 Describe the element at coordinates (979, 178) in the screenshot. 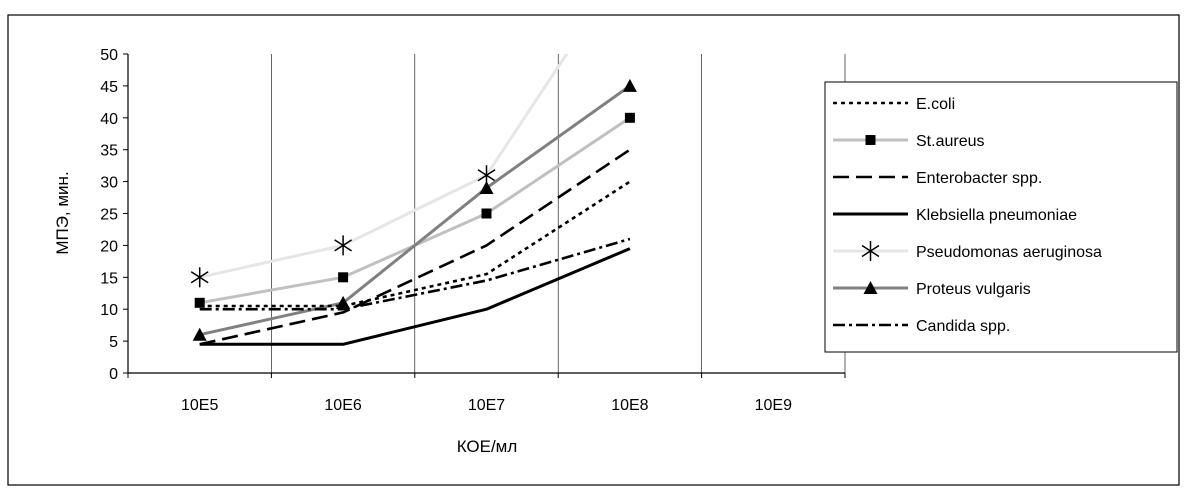

I see `legend-label: Enterobacter spp.` at that location.